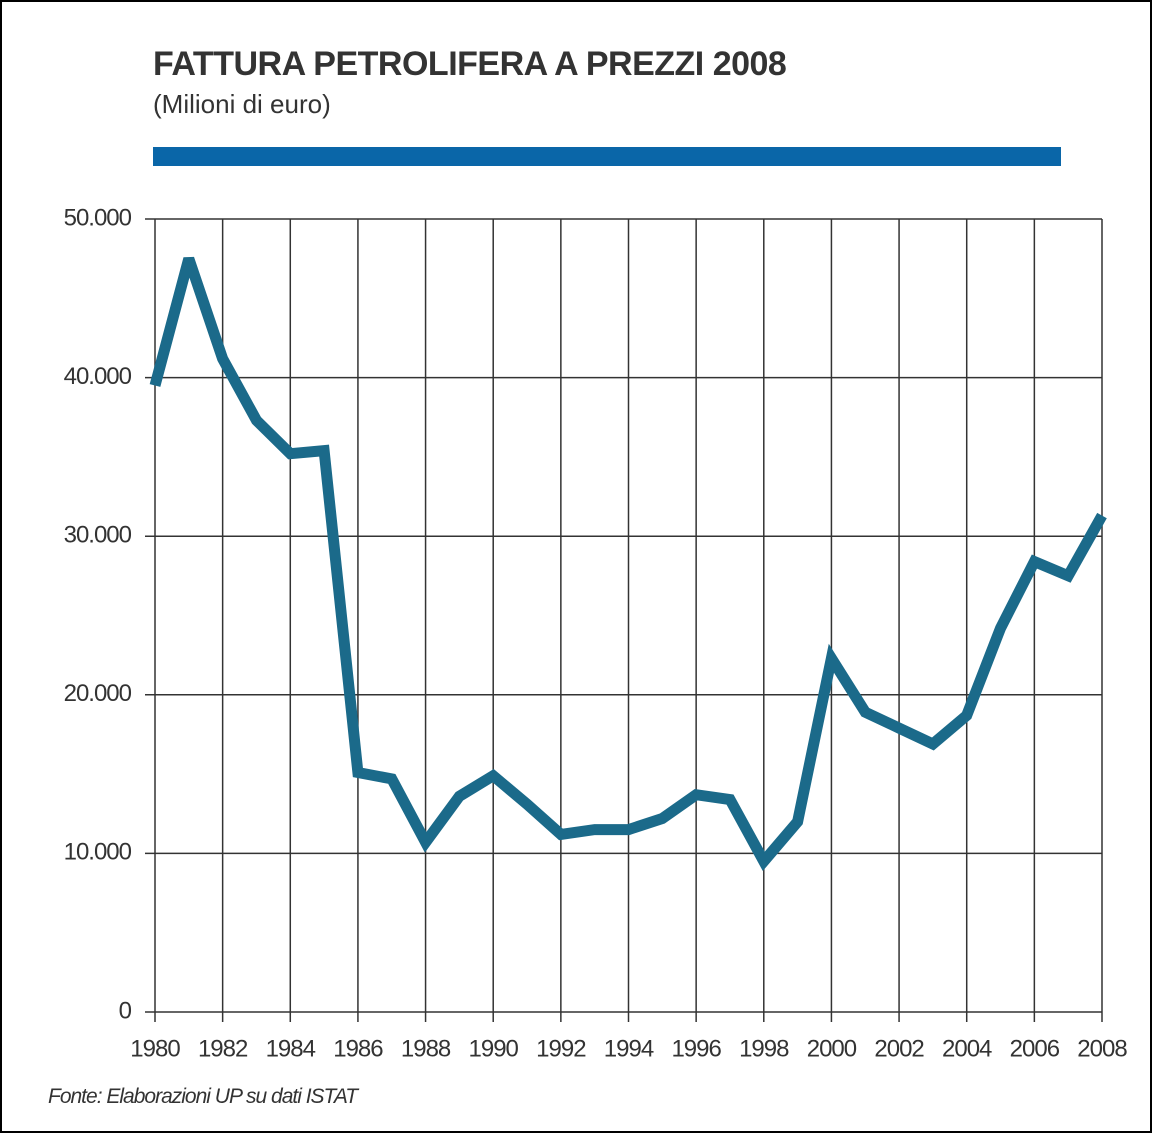 This screenshot has width=1152, height=1133. Describe the element at coordinates (125, 1010) in the screenshot. I see `y-tick-label: 0` at that location.